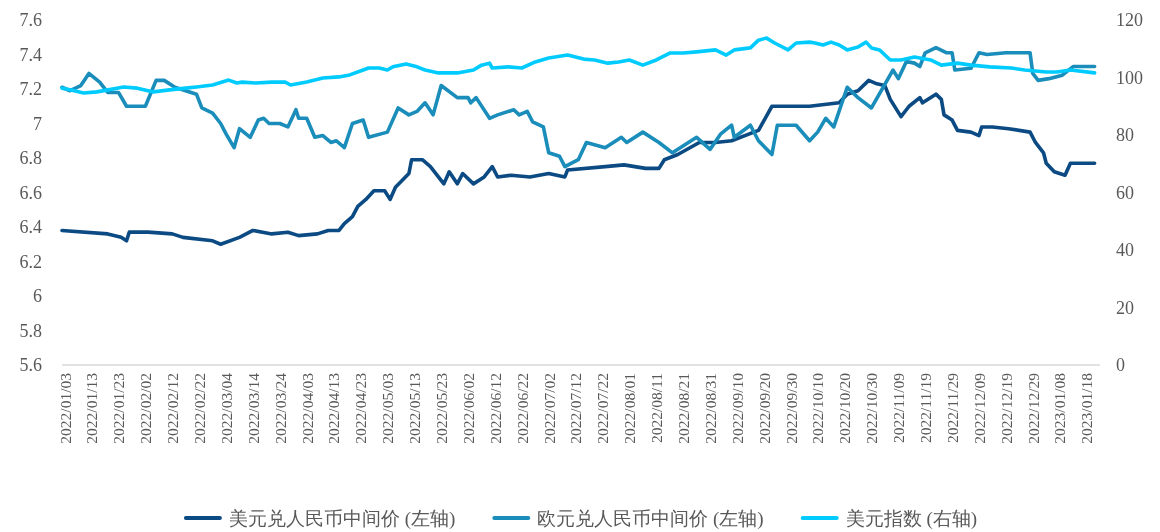 Image resolution: width=1160 pixels, height=532 pixels. What do you see at coordinates (650, 518) in the screenshot?
I see `legend-label: 欧元兑人民币中间价 (左轴)` at bounding box center [650, 518].